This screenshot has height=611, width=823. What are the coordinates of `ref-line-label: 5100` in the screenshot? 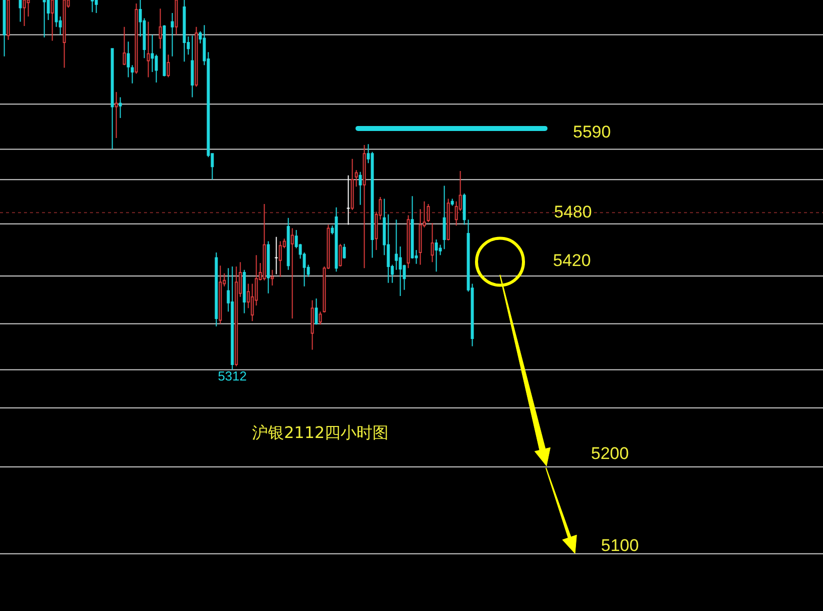 It's located at (620, 546).